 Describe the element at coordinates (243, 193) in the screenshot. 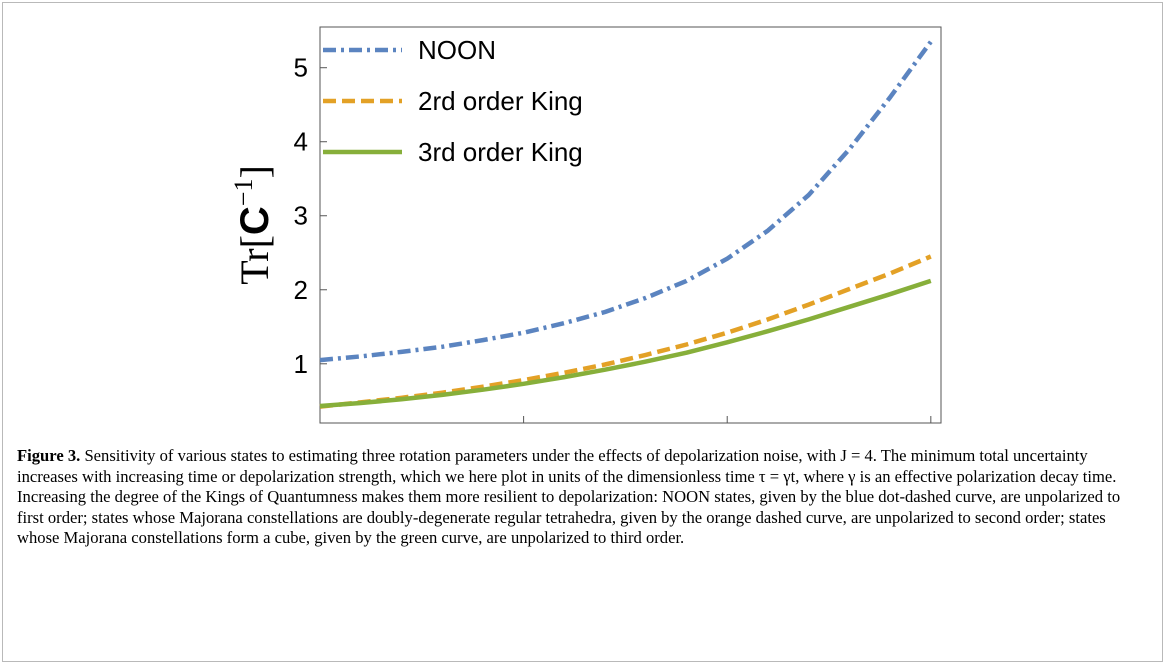

I see `y-axis-title-superscript: −1` at that location.